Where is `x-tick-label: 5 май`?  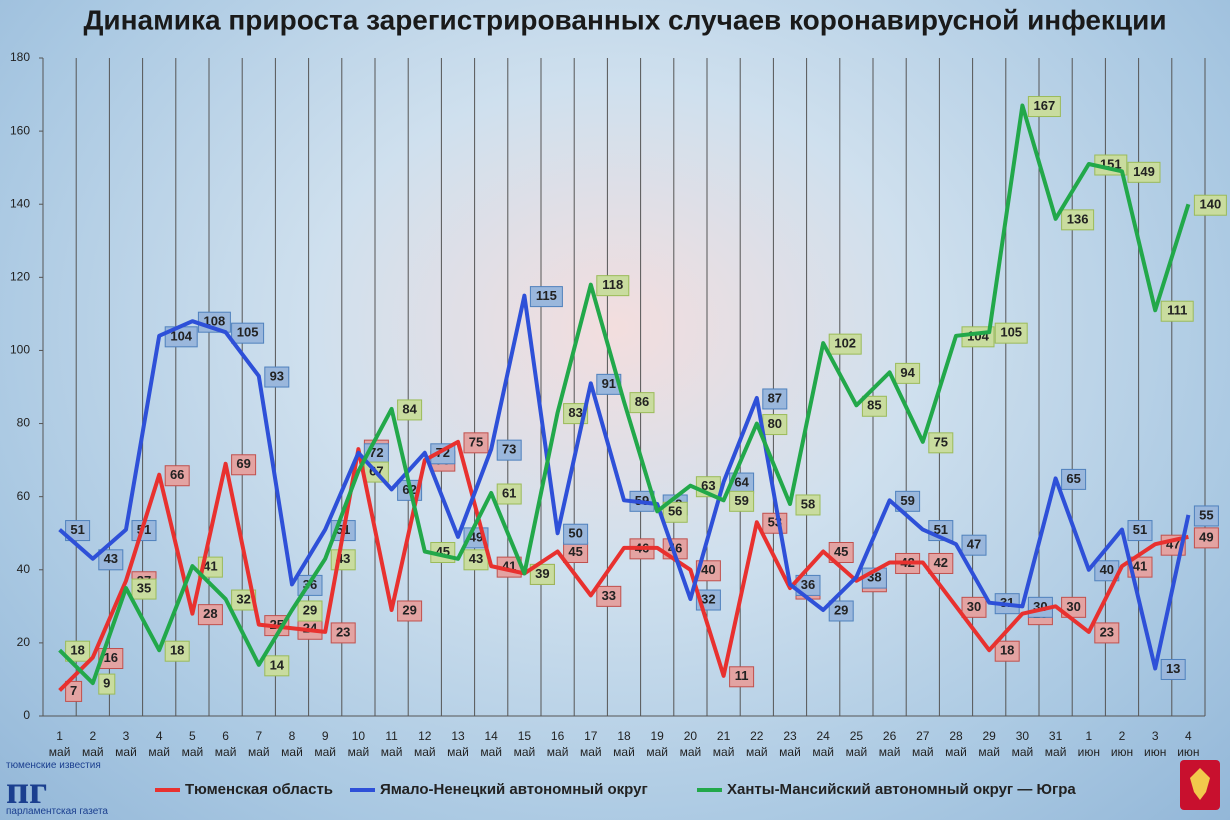 x-tick-label: 5 май is located at coordinates (192, 744).